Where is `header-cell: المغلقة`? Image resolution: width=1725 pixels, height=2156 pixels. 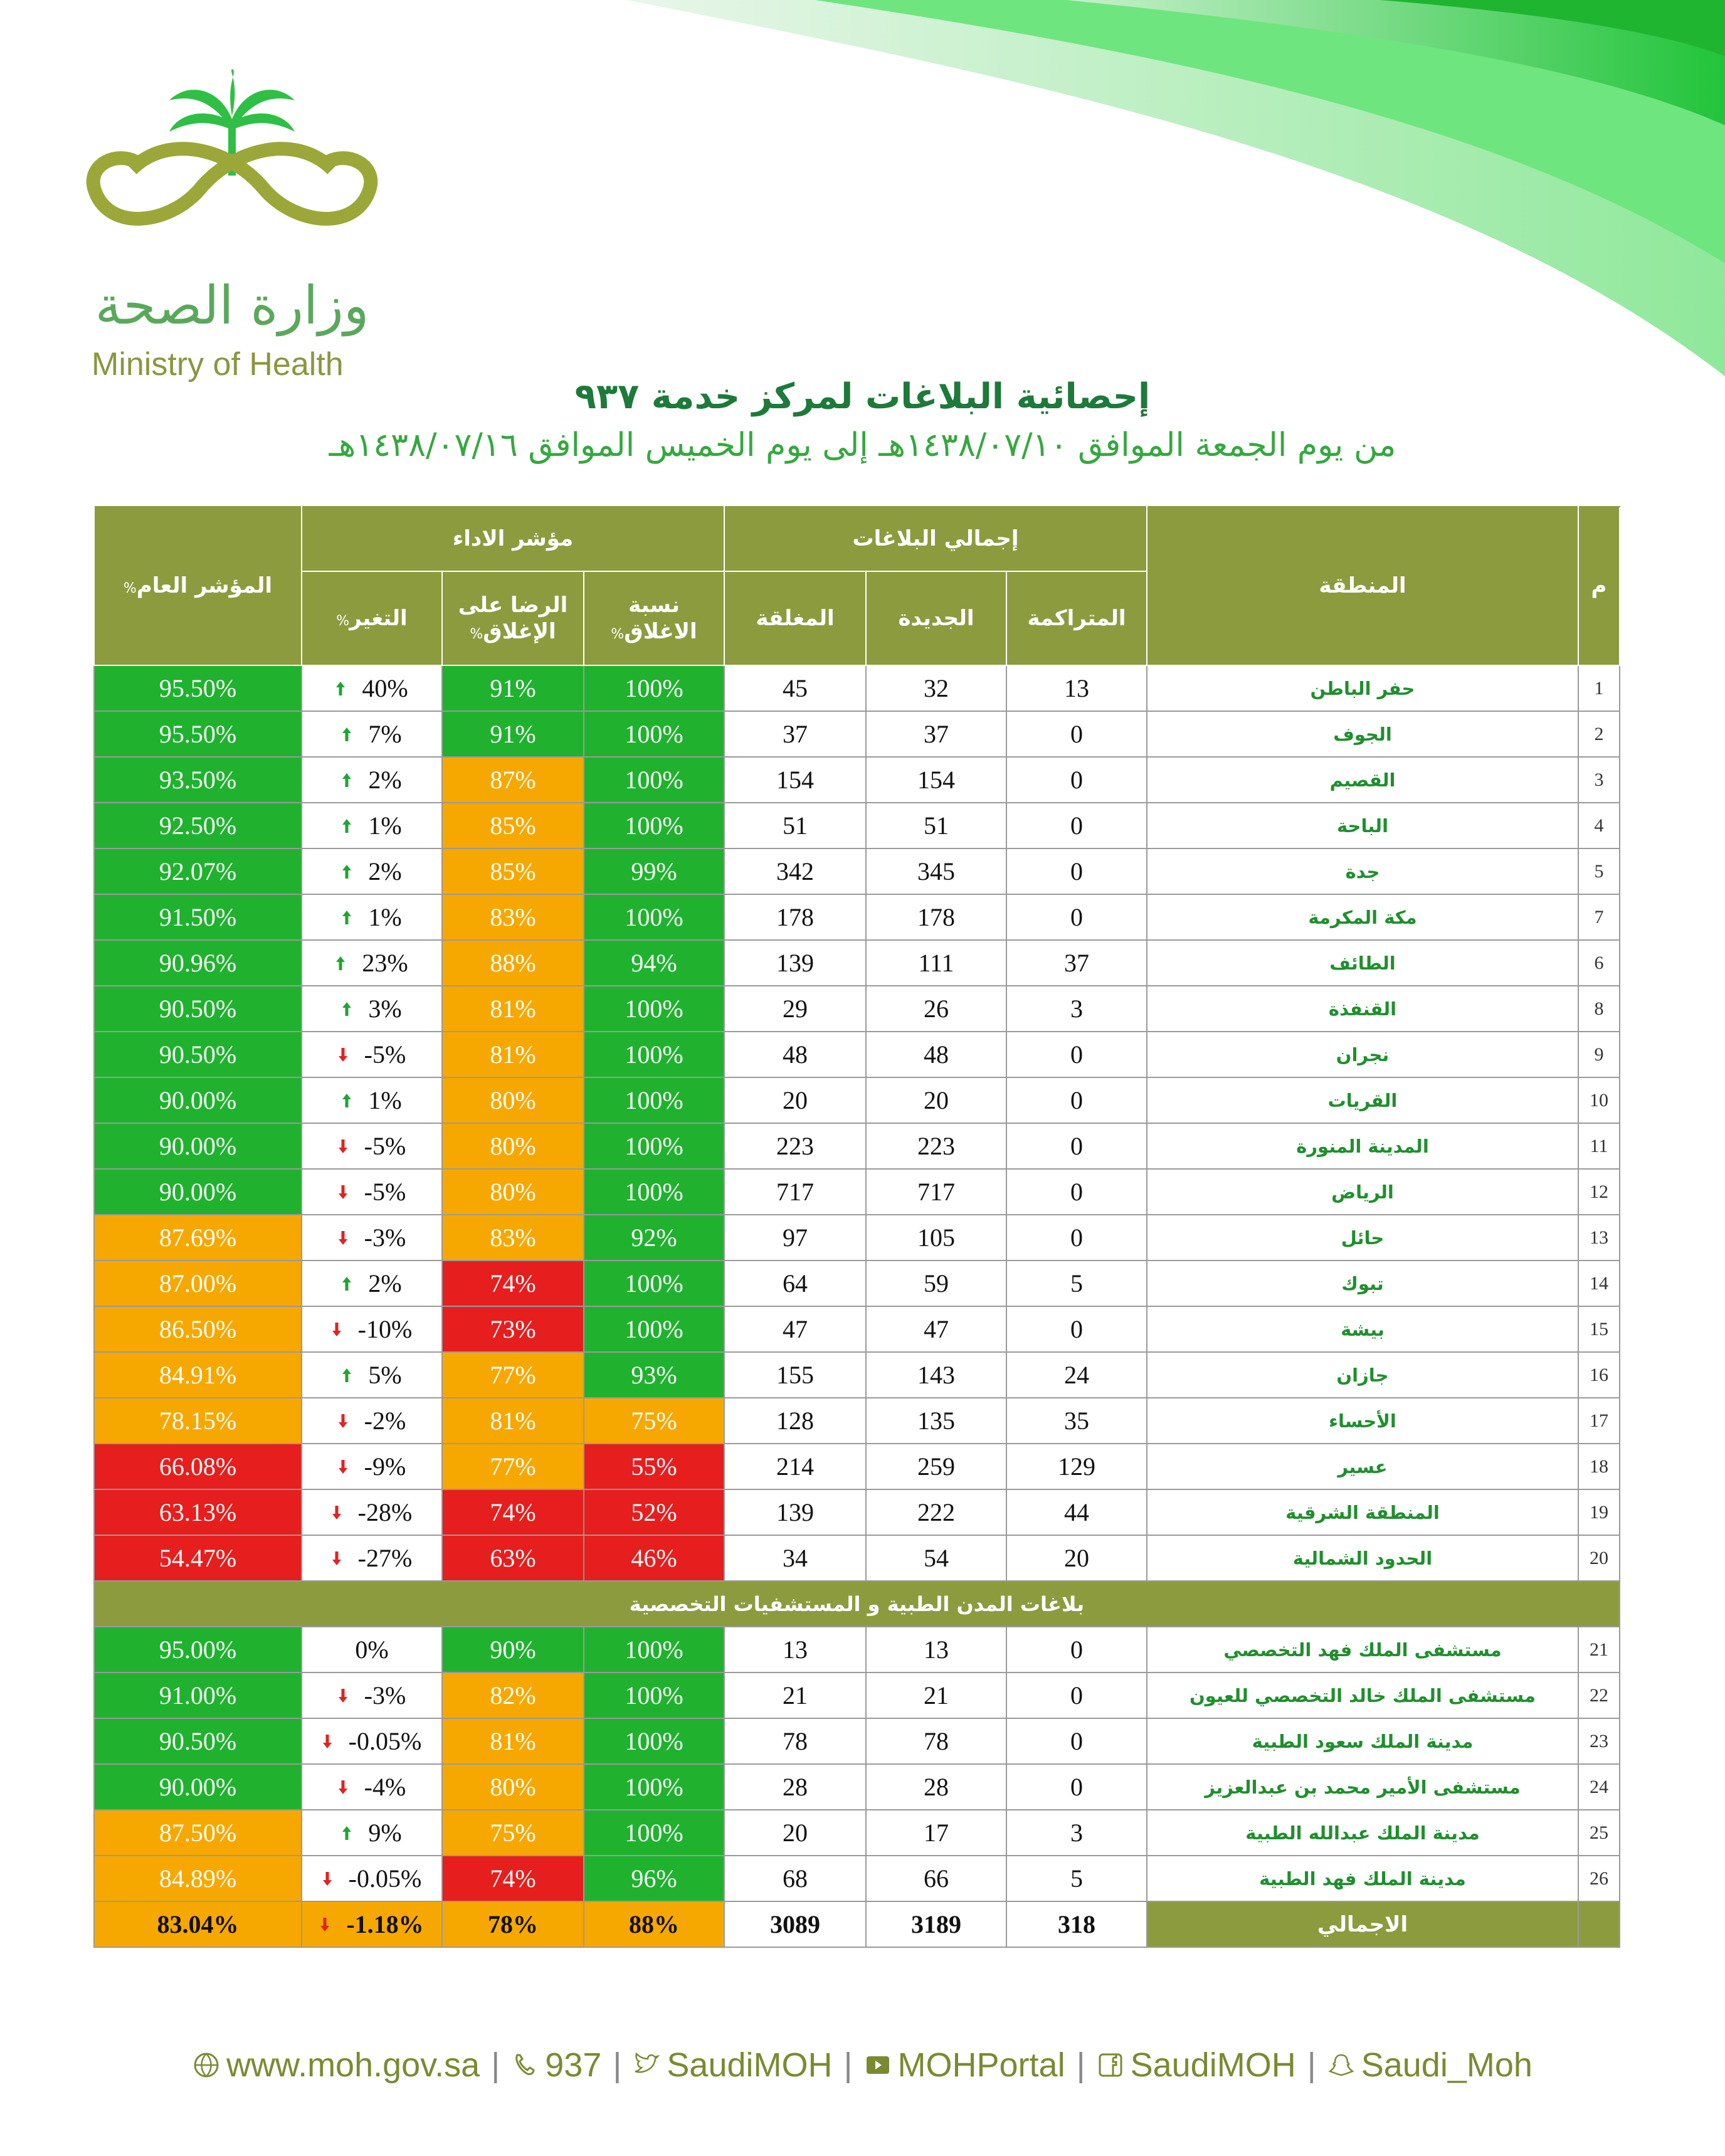
header-cell: المغلقة is located at coordinates (796, 618).